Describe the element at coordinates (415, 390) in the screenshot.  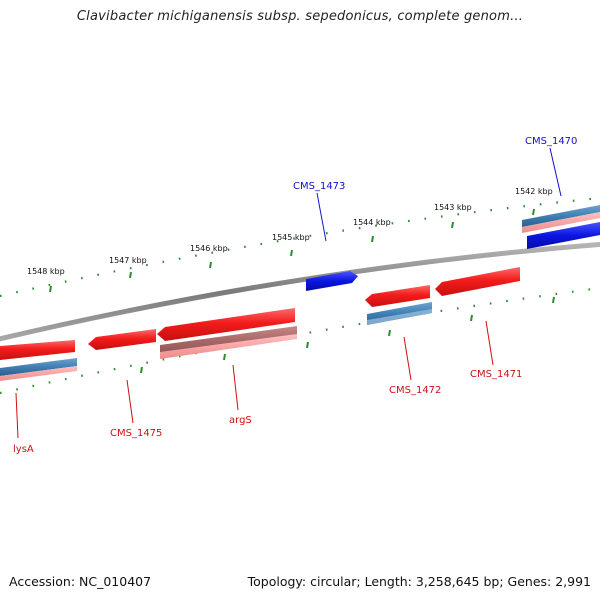
I see `label-CMS_1472: CMS_1472` at that location.